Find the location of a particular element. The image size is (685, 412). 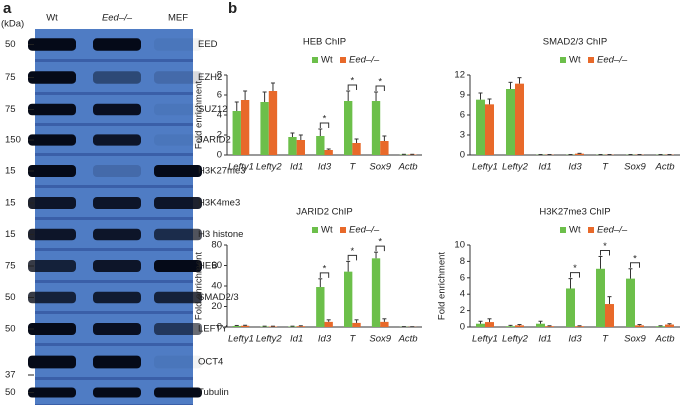

kda-label: 75 is located at coordinates (10, 109).